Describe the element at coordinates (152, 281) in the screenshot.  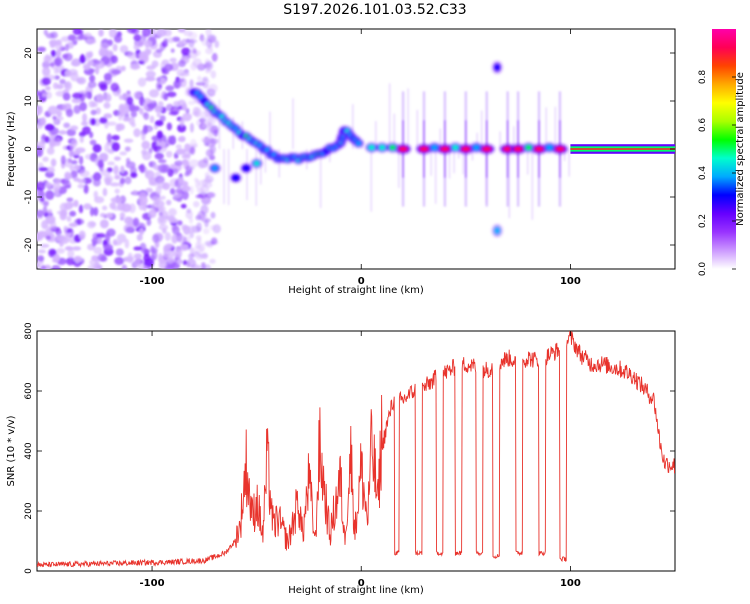
I see `spectrogram-x-tick-label: -100` at that location.